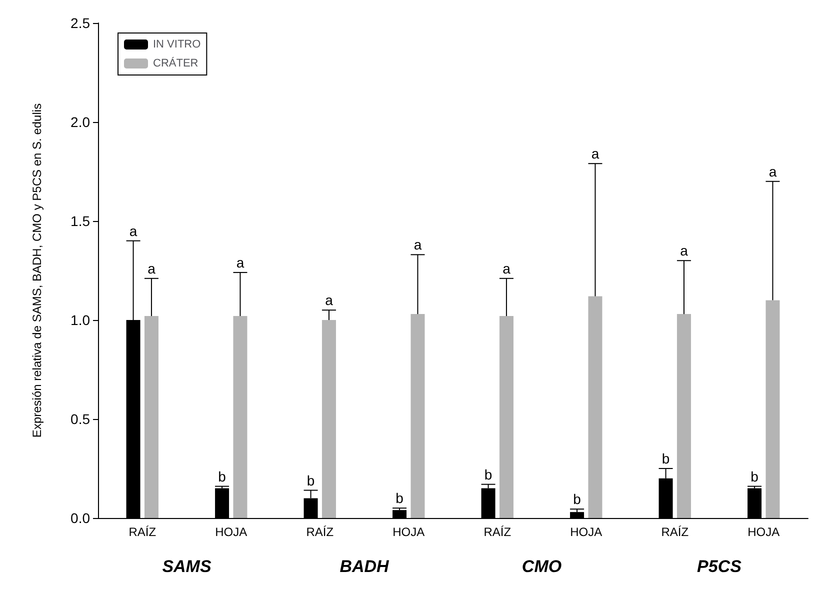 The height and width of the screenshot is (613, 837). Describe the element at coordinates (177, 44) in the screenshot. I see `legend-label: IN VITRO` at that location.